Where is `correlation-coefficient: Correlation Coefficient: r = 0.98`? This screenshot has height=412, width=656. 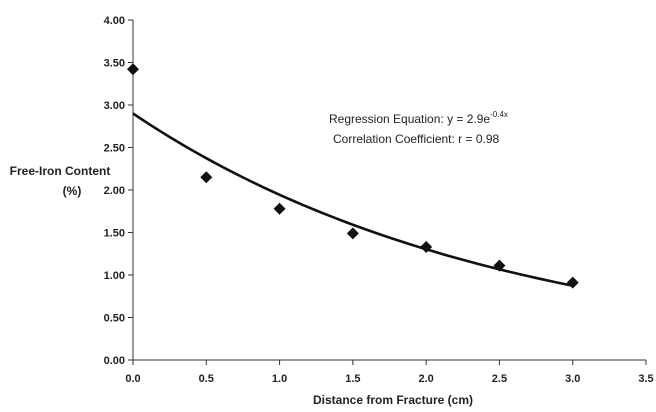
correlation-coefficient: Correlation Coefficient: r = 0.98 is located at coordinates (416, 139).